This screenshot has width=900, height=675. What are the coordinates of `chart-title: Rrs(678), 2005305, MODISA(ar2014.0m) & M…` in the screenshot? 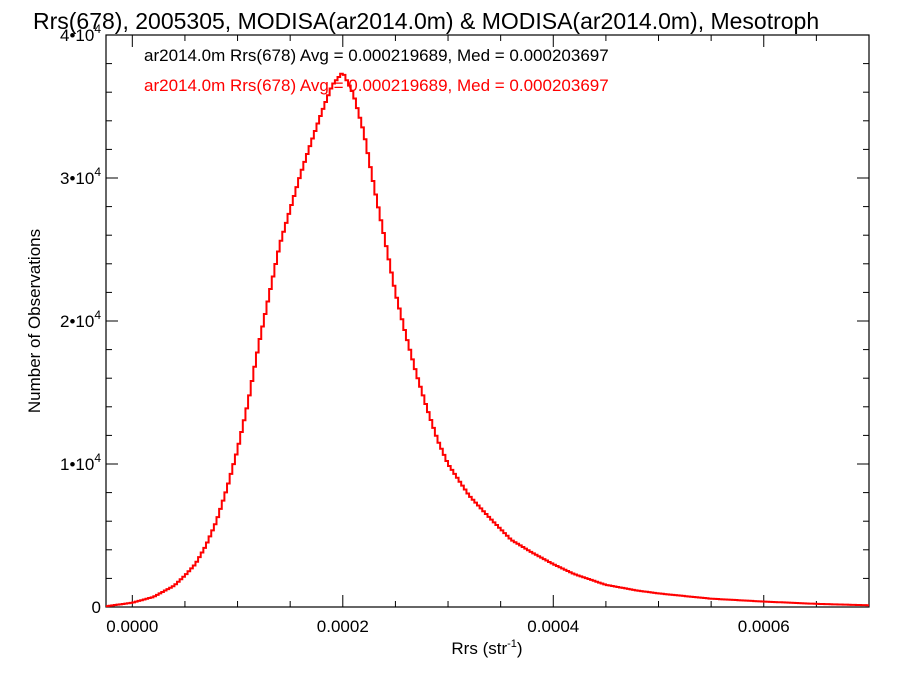 It's located at (426, 21).